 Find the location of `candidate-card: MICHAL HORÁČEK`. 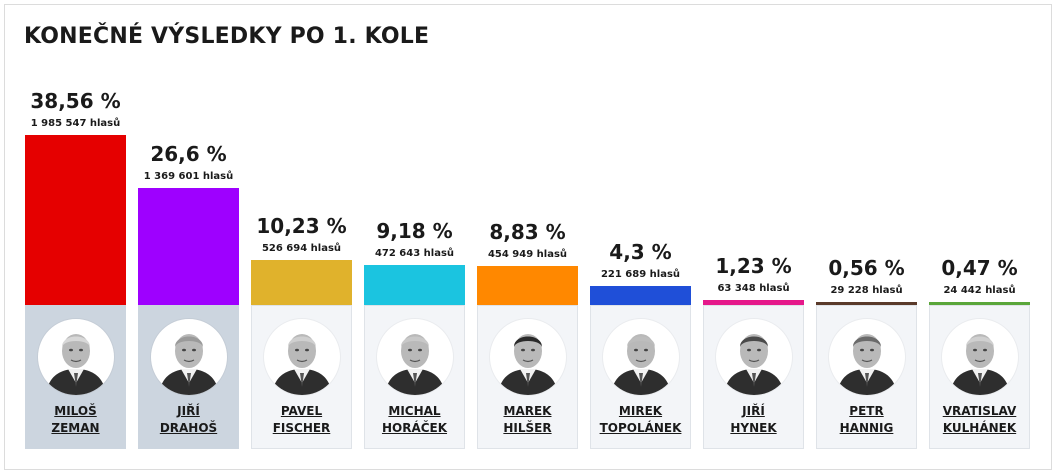

candidate-card: MICHAL HORÁČEK is located at coordinates (414, 377).